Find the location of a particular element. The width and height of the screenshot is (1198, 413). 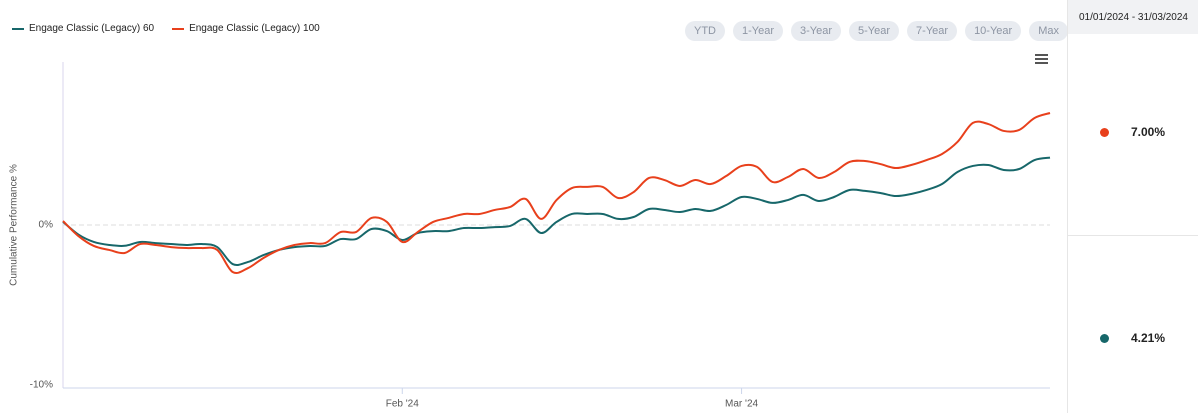

x-tick-label: Mar '24 is located at coordinates (741, 404).